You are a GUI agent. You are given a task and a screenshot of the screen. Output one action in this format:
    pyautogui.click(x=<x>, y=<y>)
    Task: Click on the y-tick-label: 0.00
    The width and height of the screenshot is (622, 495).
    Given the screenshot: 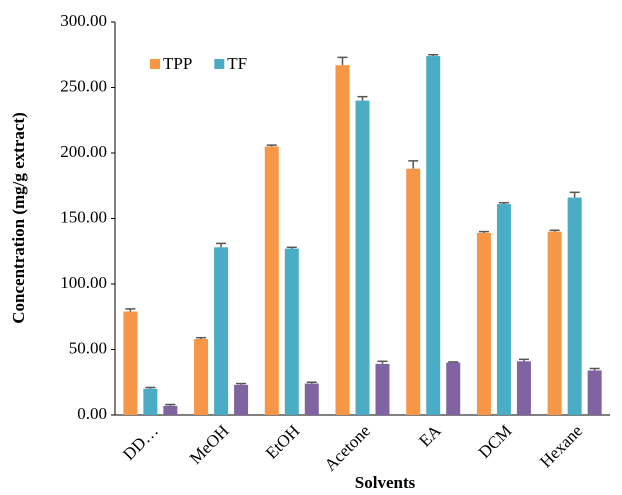 What is the action you would take?
    pyautogui.click(x=92, y=413)
    